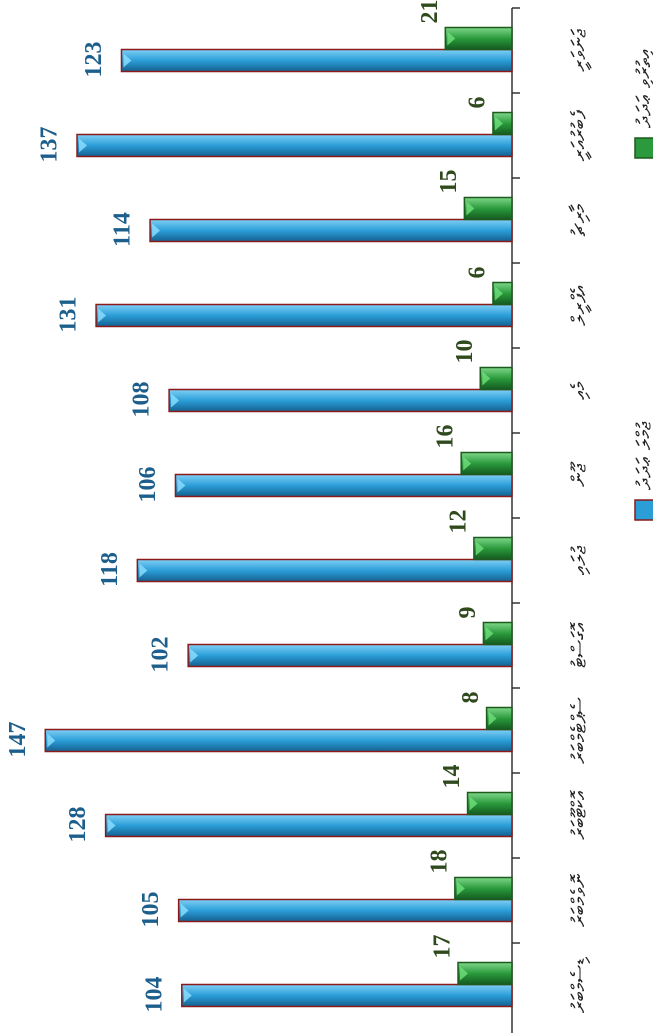 Image resolution: width=653 pixels, height=1033 pixels. What do you see at coordinates (642, 455) in the screenshot?
I see `legend-label: ޖުމްލަ ޢަދަދު` at bounding box center [642, 455].